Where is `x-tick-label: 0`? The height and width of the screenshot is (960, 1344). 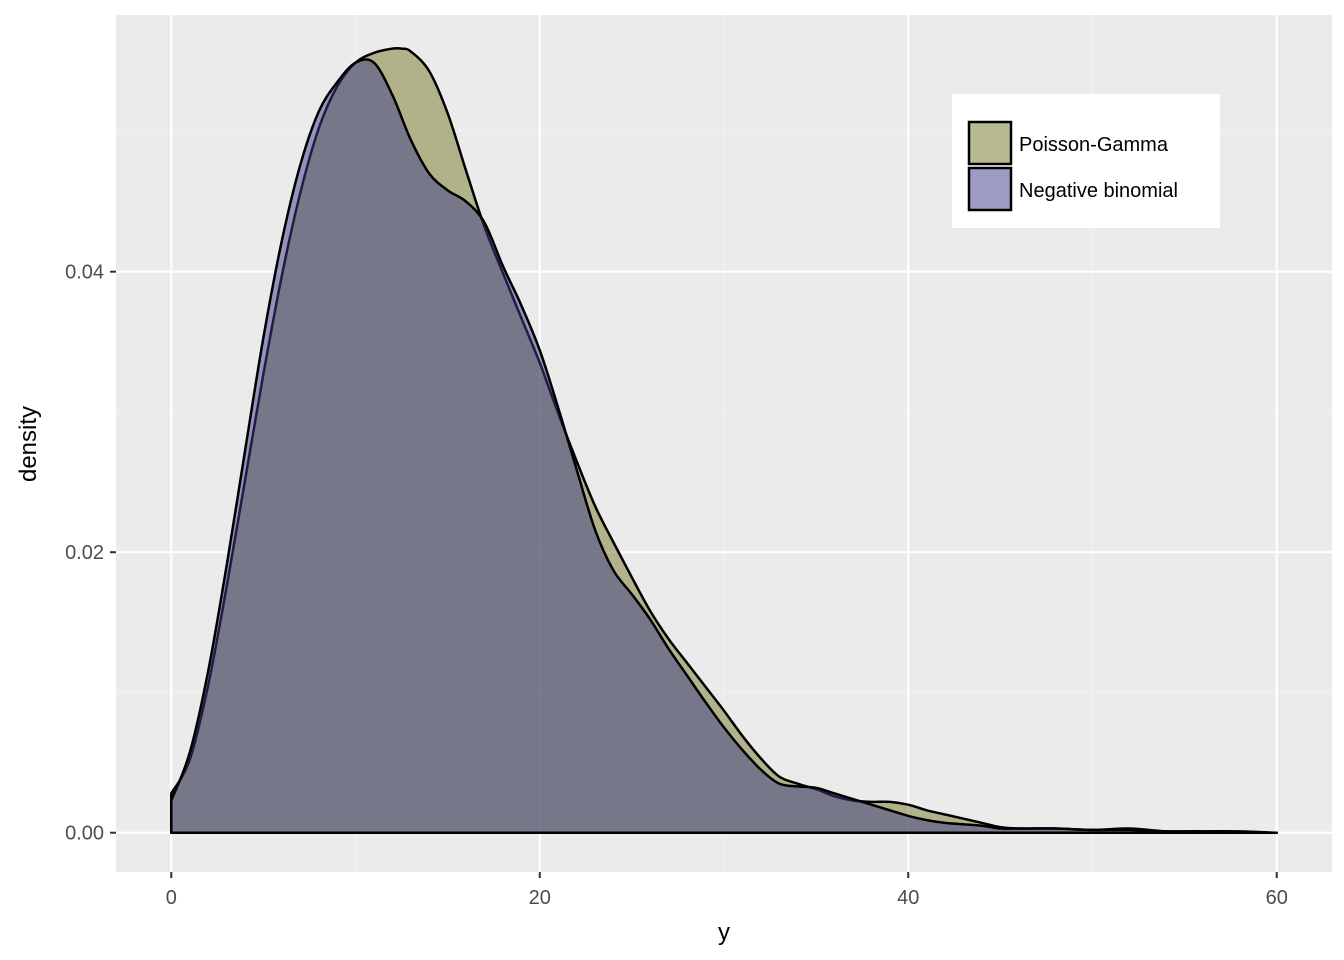 x-tick-label: 0 is located at coordinates (171, 898).